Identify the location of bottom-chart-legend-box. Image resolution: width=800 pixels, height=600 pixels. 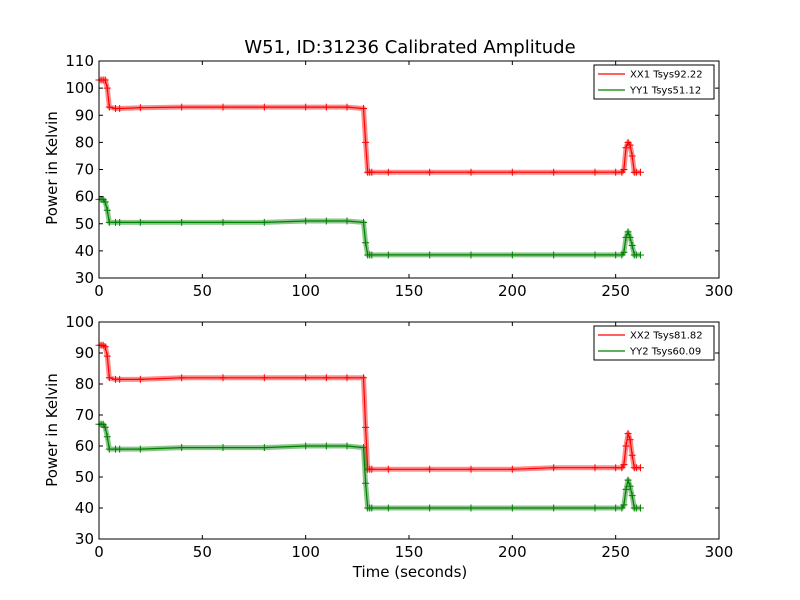
(654, 343).